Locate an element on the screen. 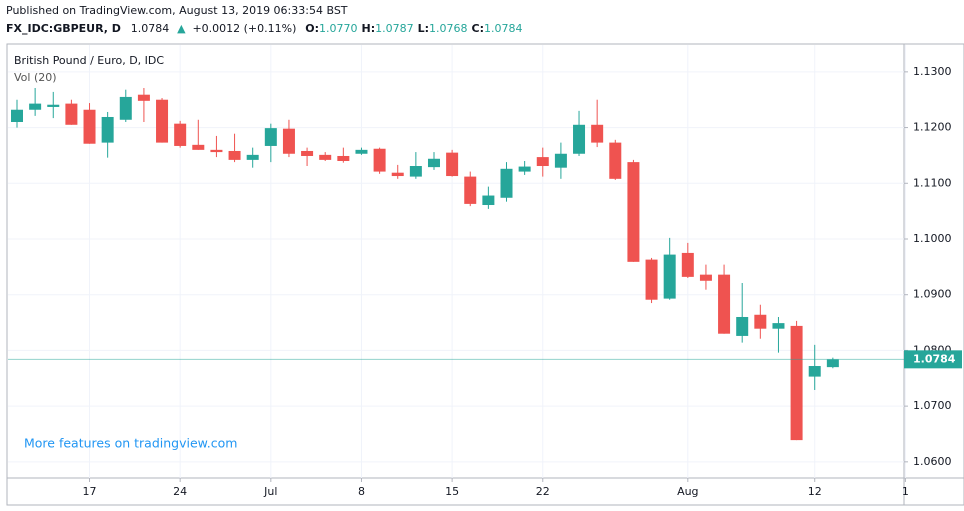 This screenshot has width=964, height=511. ohlc-label: O: is located at coordinates (312, 28).